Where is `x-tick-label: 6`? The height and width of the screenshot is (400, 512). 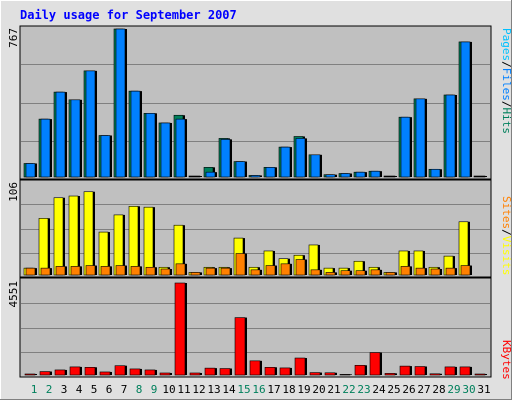 x-tick-label: 6 is located at coordinates (109, 389).